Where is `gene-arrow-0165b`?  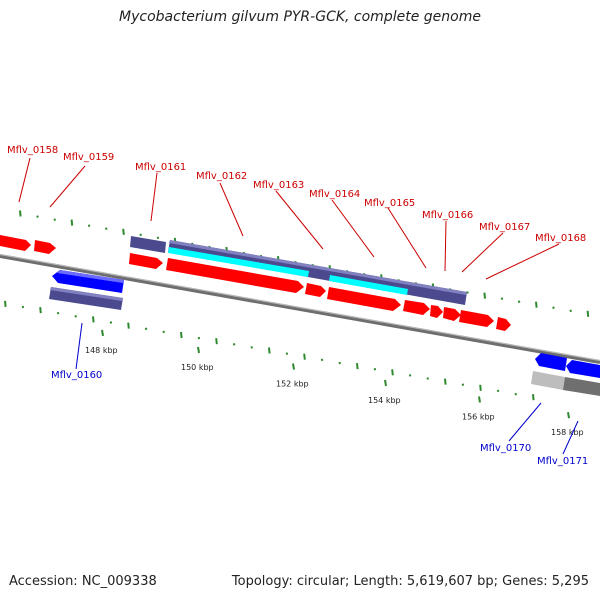
gene-arrow-0165b is located at coordinates (436, 311).